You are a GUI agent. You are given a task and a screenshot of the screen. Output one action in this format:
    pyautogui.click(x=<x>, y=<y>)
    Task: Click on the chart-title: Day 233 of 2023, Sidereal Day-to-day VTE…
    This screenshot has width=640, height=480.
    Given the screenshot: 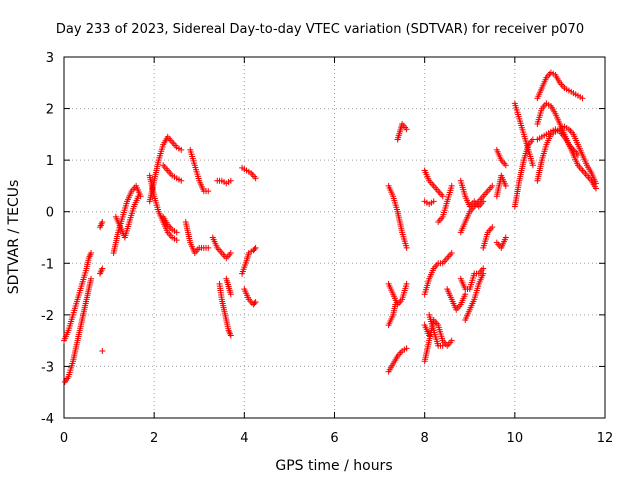 What is the action you would take?
    pyautogui.click(x=320, y=29)
    